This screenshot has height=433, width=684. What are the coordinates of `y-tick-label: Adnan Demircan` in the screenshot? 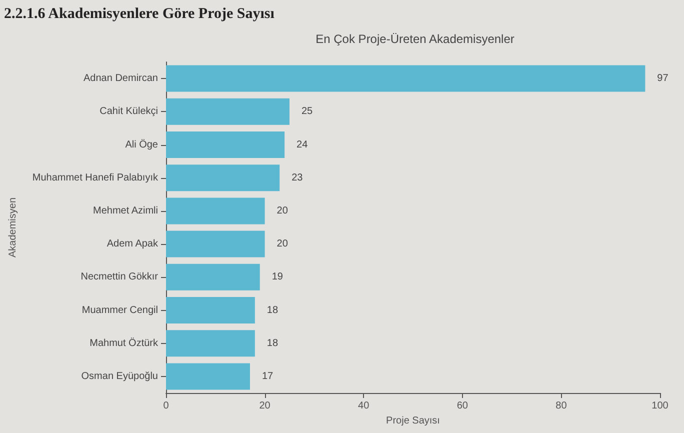 It's located at (121, 78).